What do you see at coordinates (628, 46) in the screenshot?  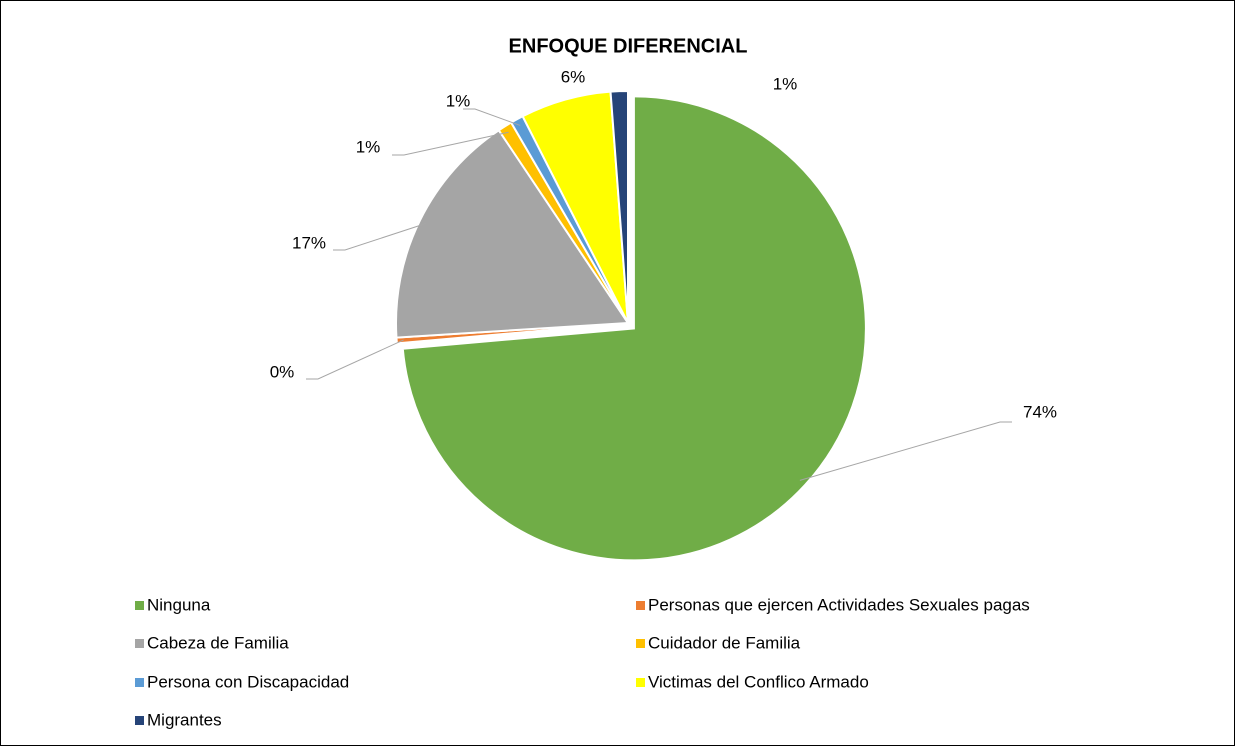 I see `chart-title: ENFOQUE DIFERENCIAL` at bounding box center [628, 46].